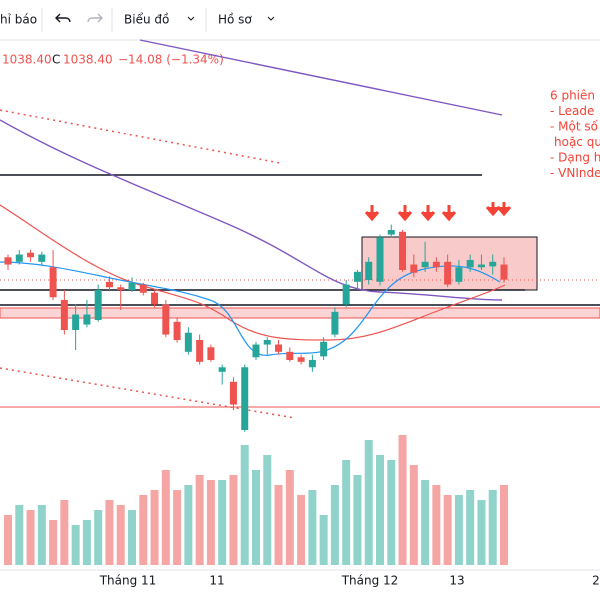  I want to click on annotation-line: - Leade, so click(572, 111).